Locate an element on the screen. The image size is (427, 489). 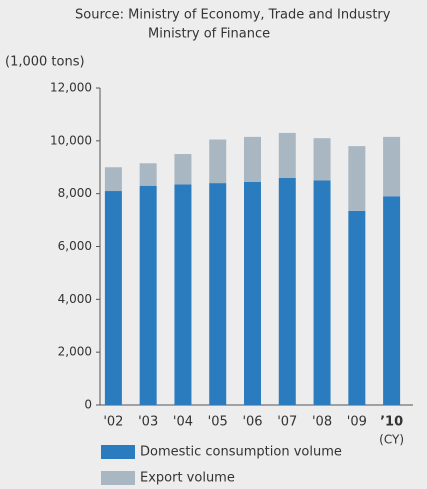
y-tick-label: 2,000 is located at coordinates (75, 352).